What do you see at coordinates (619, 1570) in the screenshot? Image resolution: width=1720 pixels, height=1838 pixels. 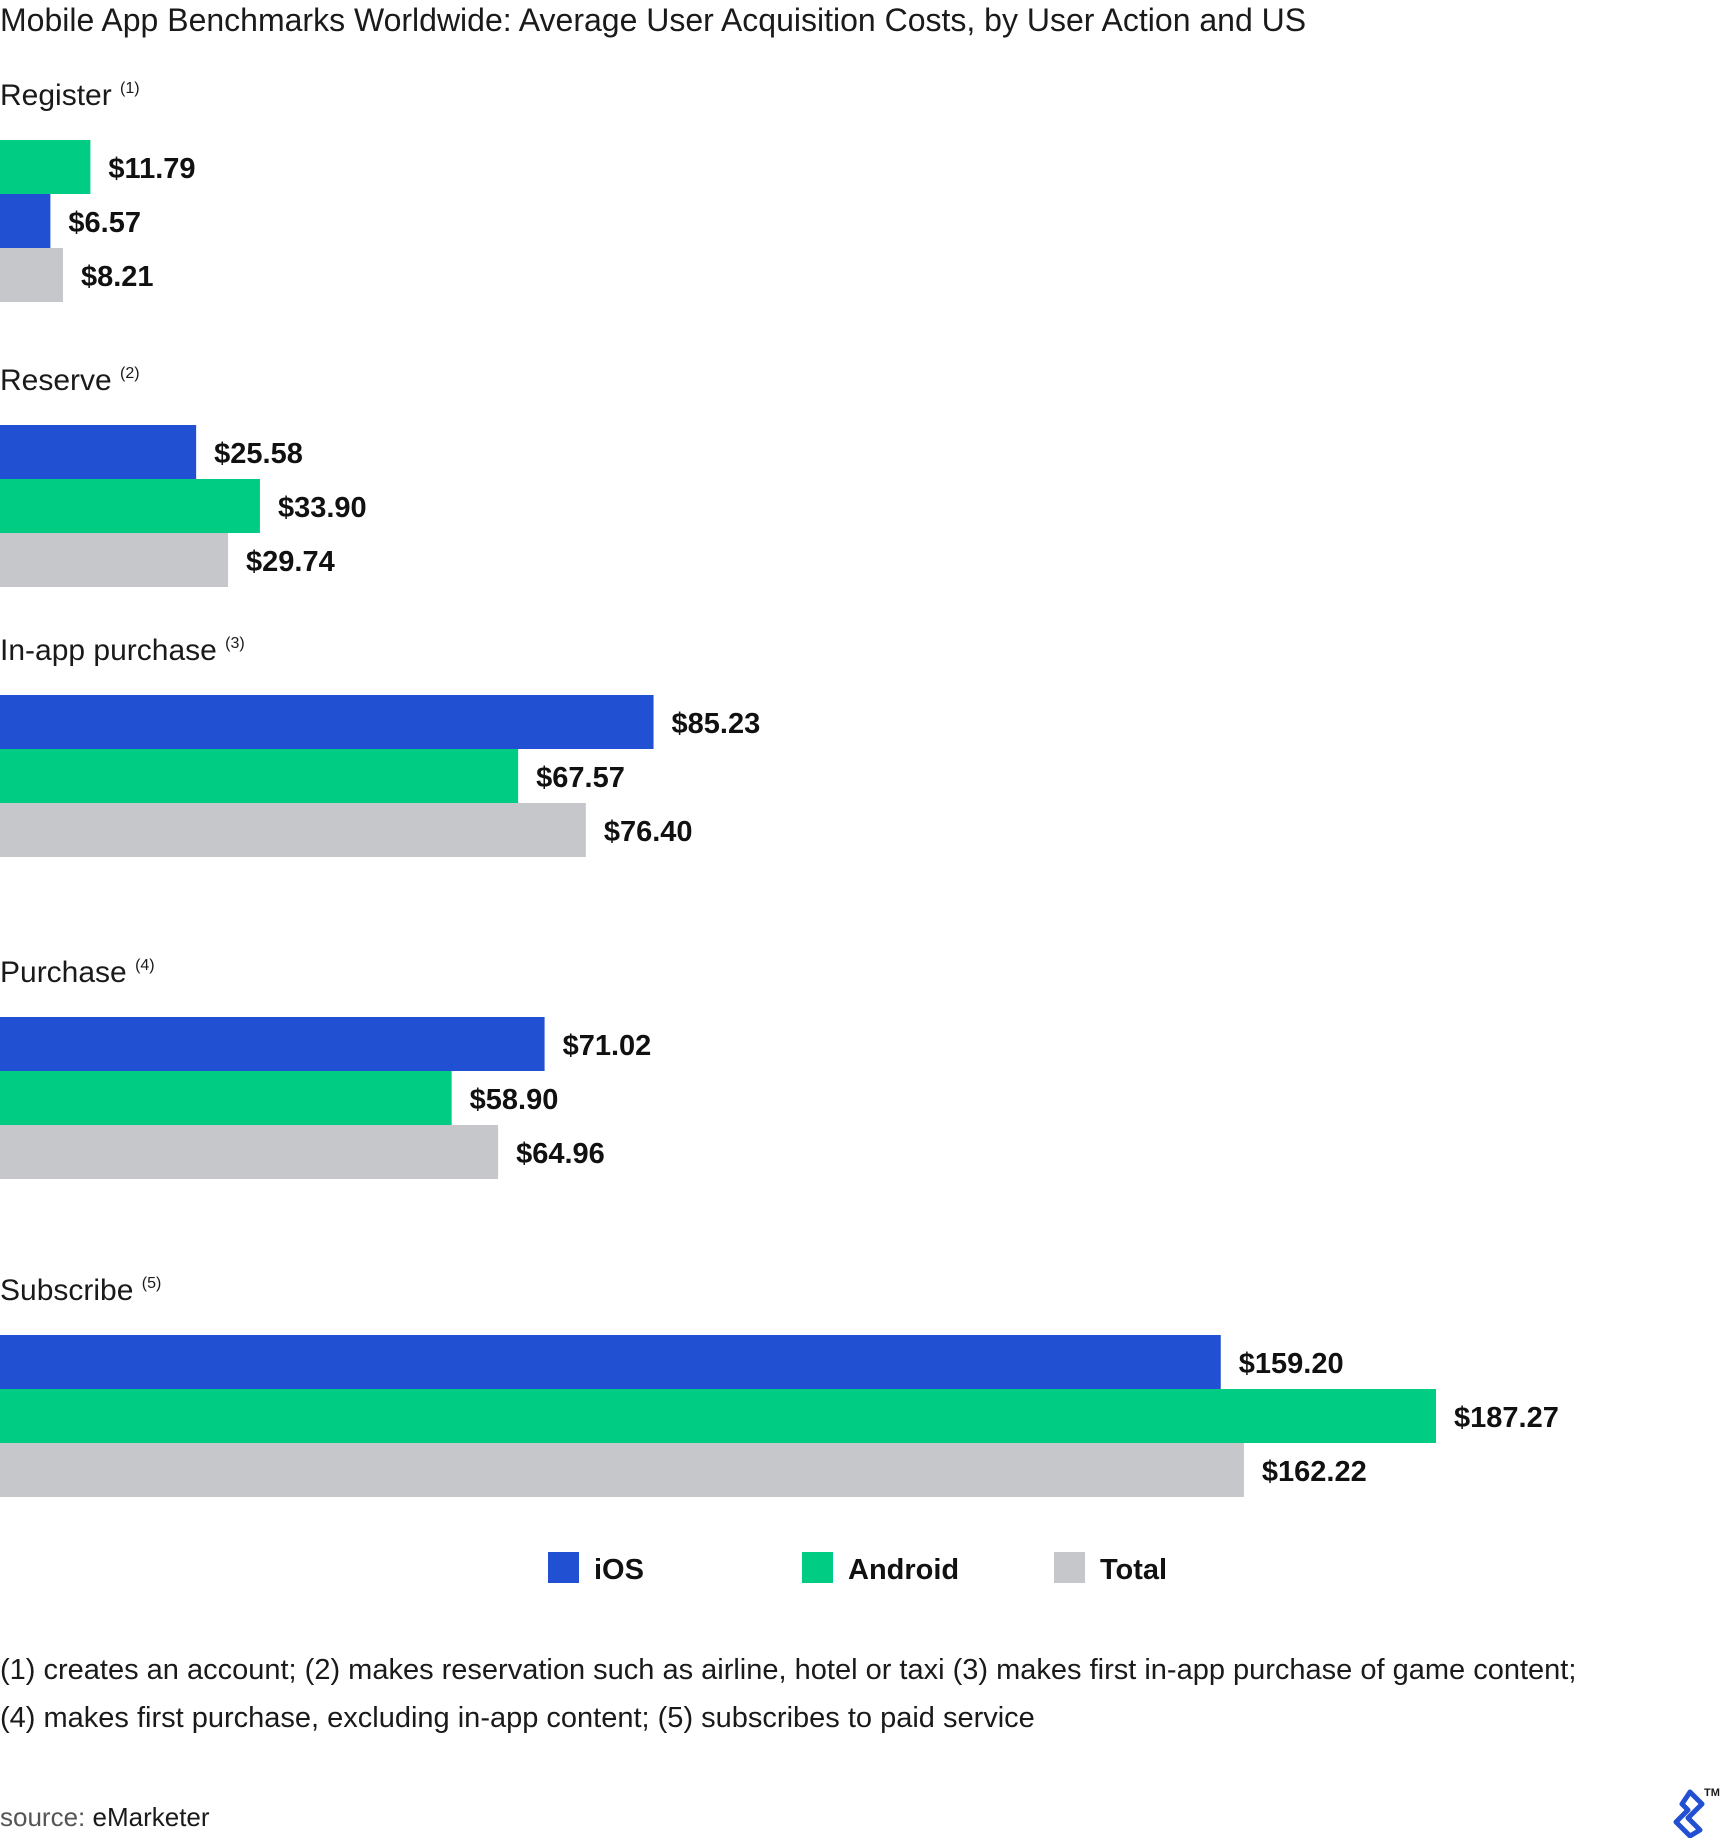 I see `legend-label-ios: iOS` at bounding box center [619, 1570].